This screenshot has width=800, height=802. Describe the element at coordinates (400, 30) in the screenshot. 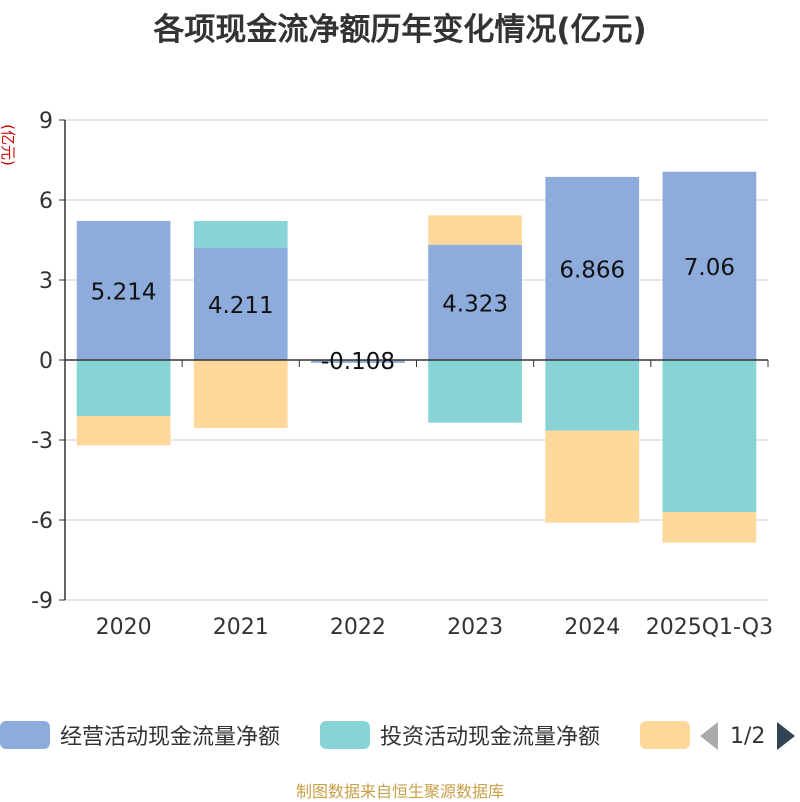

I see `chart-title: 各项现金流净额历年变化情况(亿元)` at that location.